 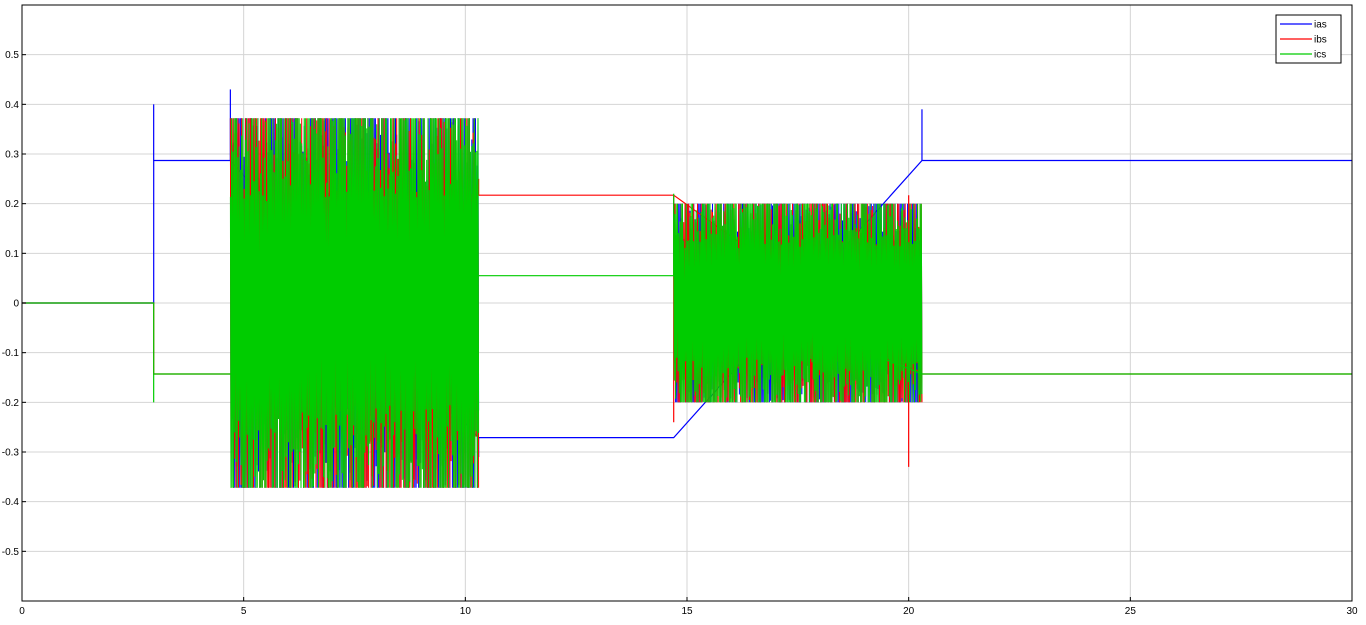 I want to click on x-tick-label: 20, so click(x=909, y=611).